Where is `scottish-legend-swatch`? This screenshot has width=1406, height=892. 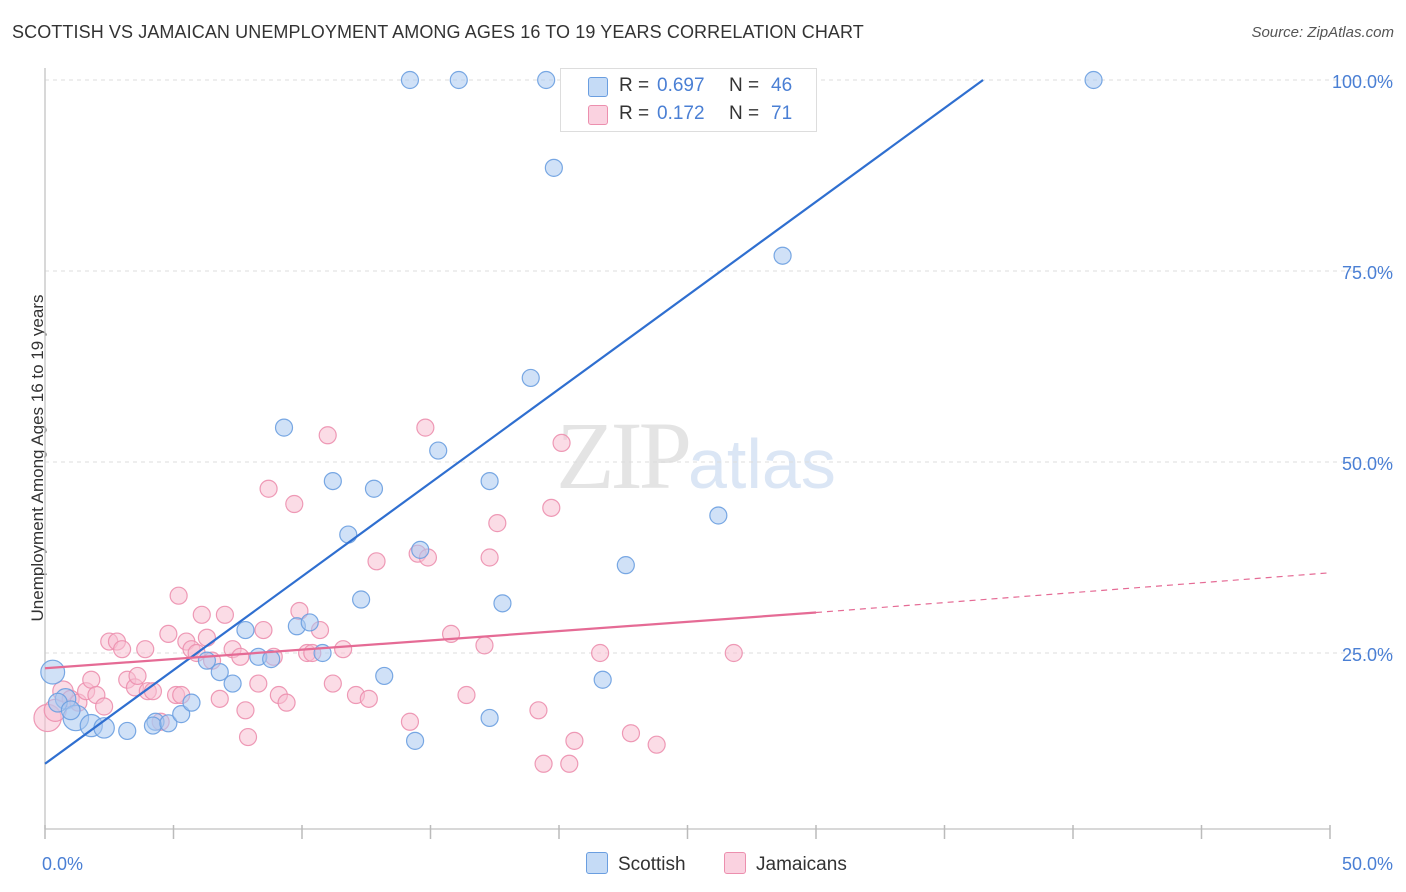 scottish-legend-swatch is located at coordinates (597, 863).